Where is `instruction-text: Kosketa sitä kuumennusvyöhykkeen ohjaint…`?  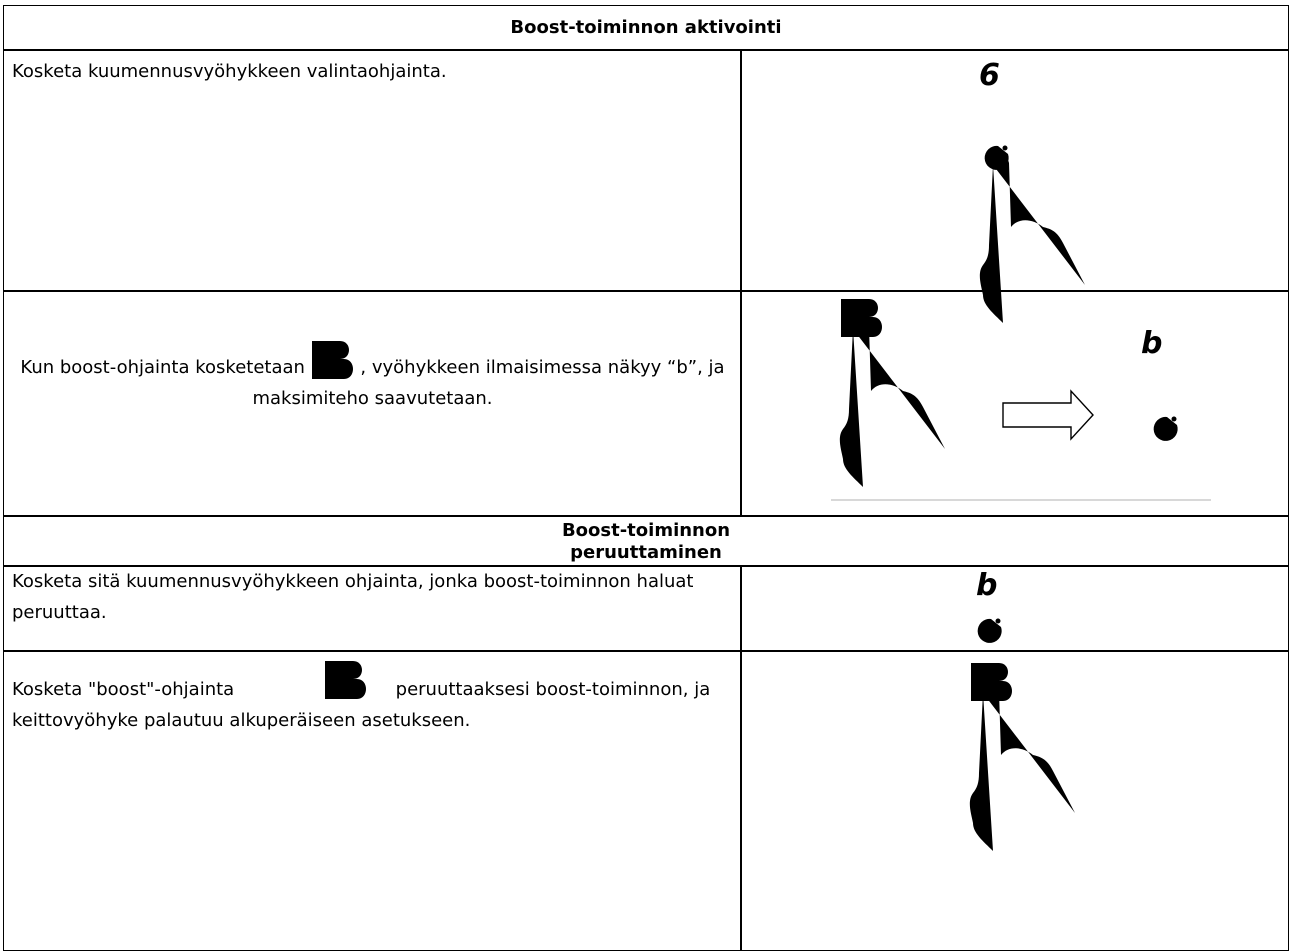 instruction-text: Kosketa sitä kuumennusvyöhykkeen ohjaint… is located at coordinates (353, 597).